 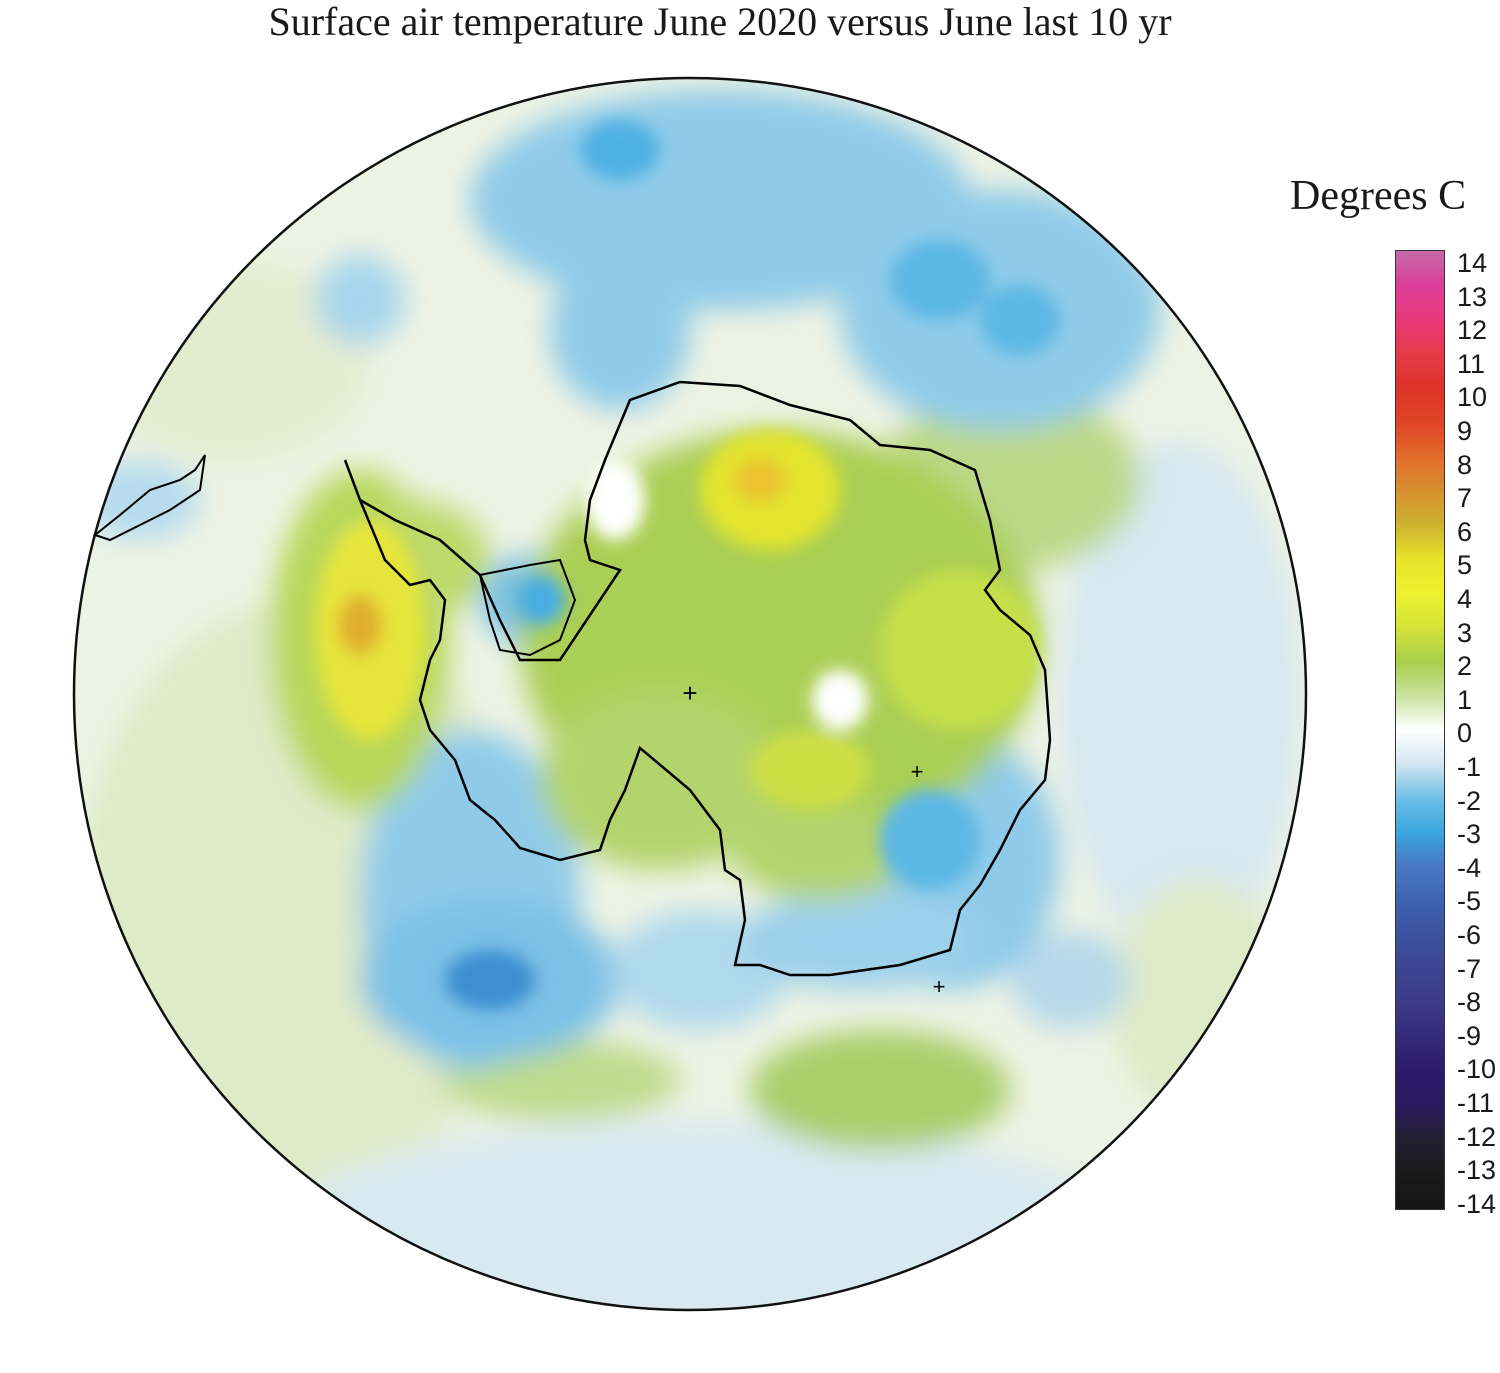 I want to click on station-marker-1: +, so click(x=917, y=771).